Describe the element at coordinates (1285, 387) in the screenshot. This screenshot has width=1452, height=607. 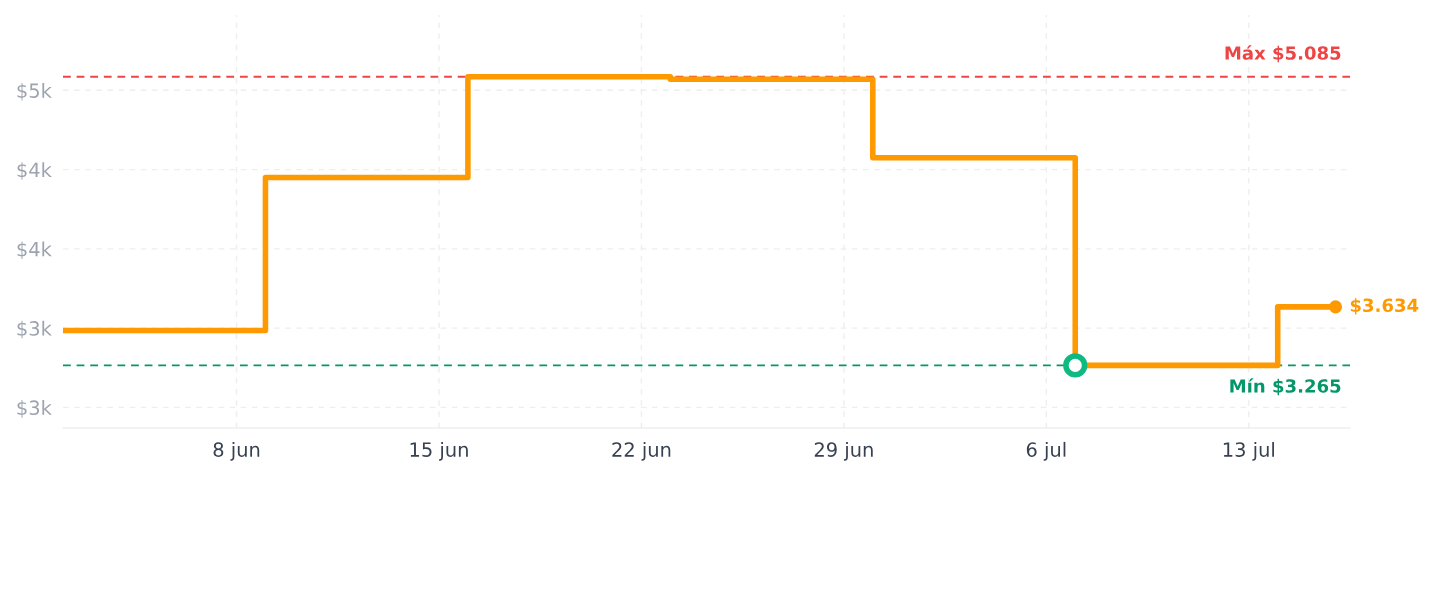
I see `ref-line-label: Mín $3.265` at that location.